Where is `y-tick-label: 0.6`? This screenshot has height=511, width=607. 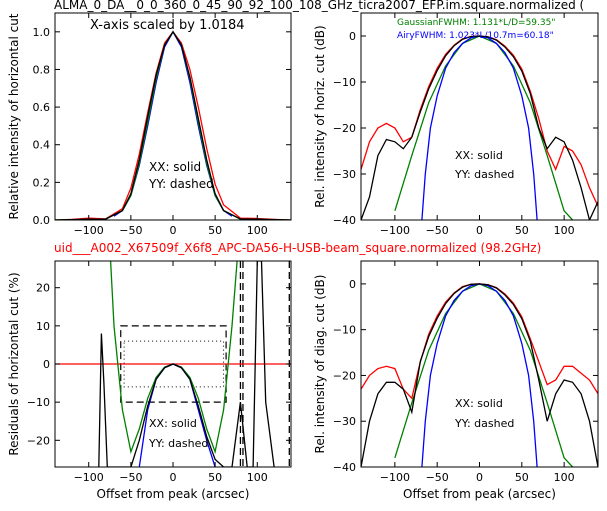
y-tick-label: 0.6 is located at coordinates (42, 107).